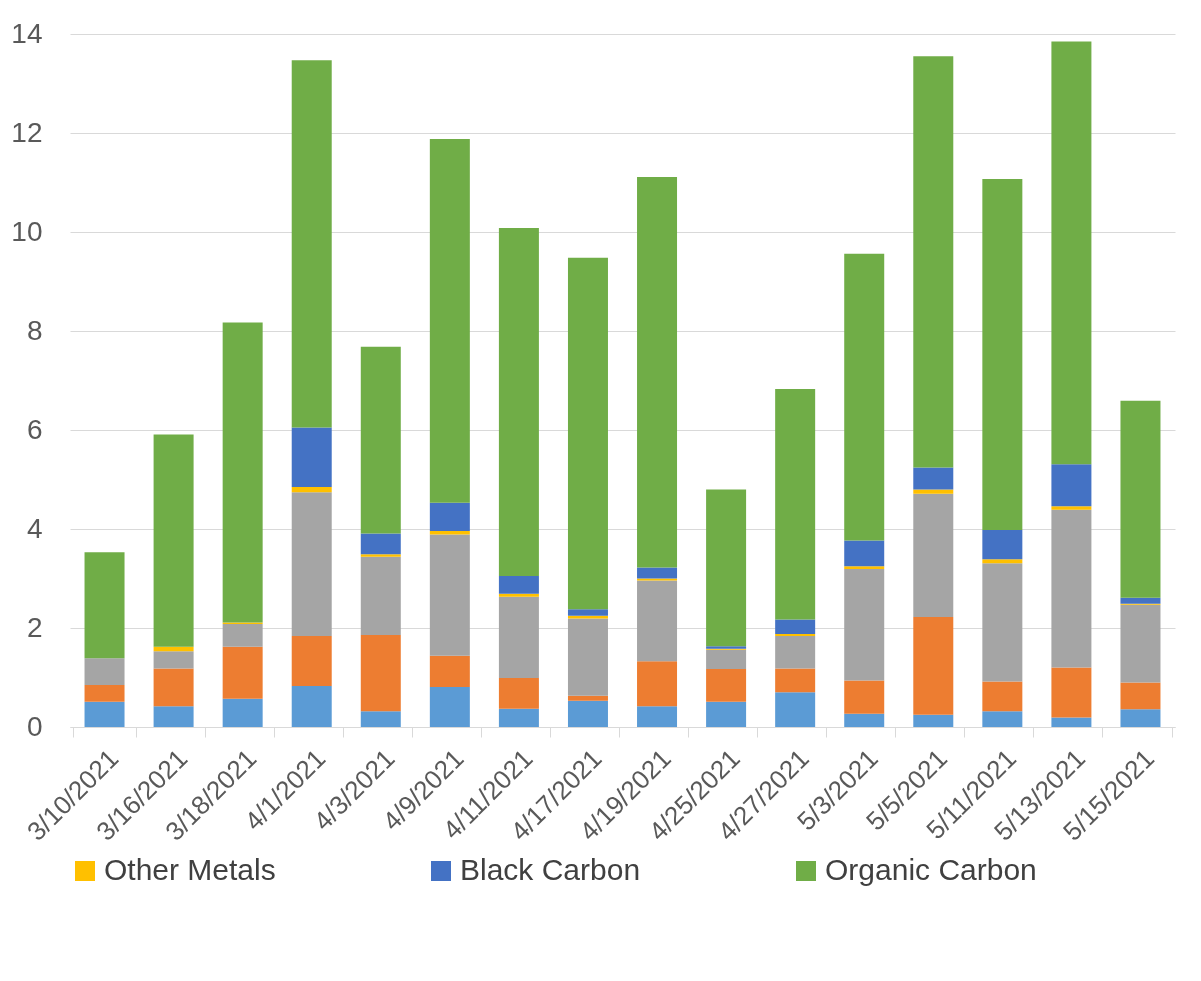 This screenshot has width=1201, height=981. Describe the element at coordinates (34, 528) in the screenshot. I see `y-tick-label: 4` at that location.